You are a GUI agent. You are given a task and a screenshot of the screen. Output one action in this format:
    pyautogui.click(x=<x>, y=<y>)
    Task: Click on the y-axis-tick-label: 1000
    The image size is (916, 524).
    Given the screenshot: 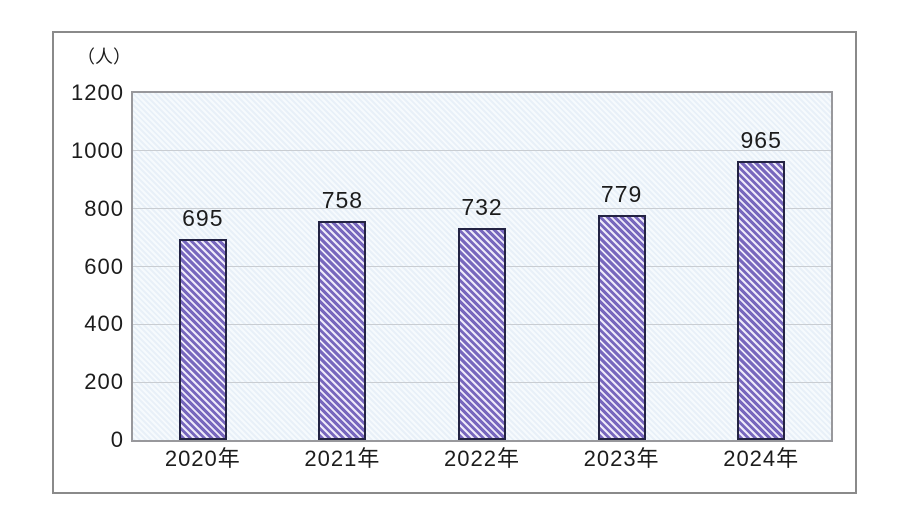 What is the action you would take?
    pyautogui.click(x=97, y=150)
    